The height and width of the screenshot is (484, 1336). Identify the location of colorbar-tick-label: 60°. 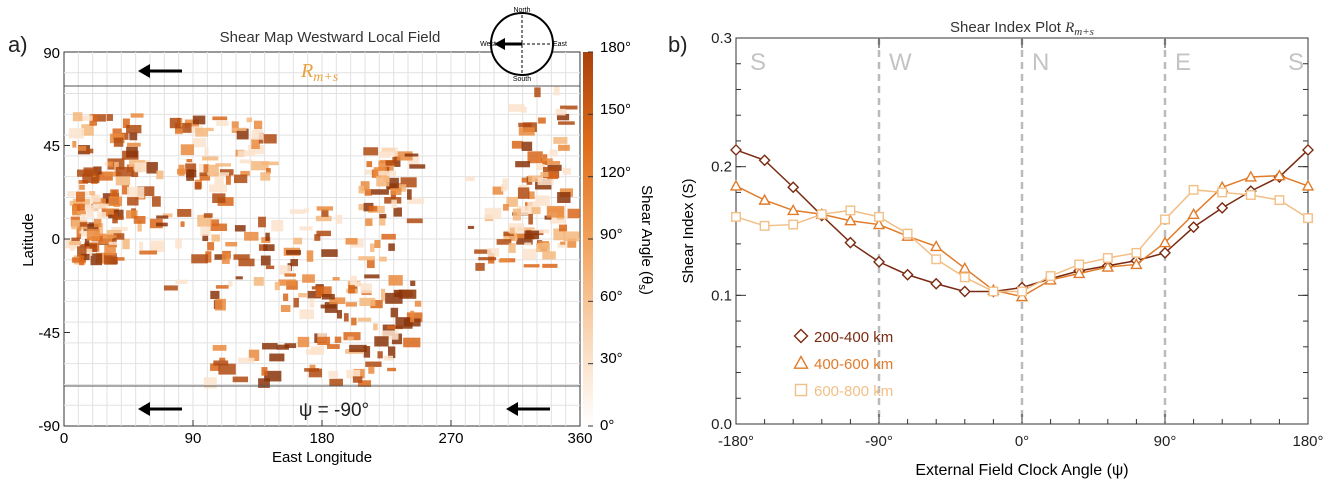
(611, 296).